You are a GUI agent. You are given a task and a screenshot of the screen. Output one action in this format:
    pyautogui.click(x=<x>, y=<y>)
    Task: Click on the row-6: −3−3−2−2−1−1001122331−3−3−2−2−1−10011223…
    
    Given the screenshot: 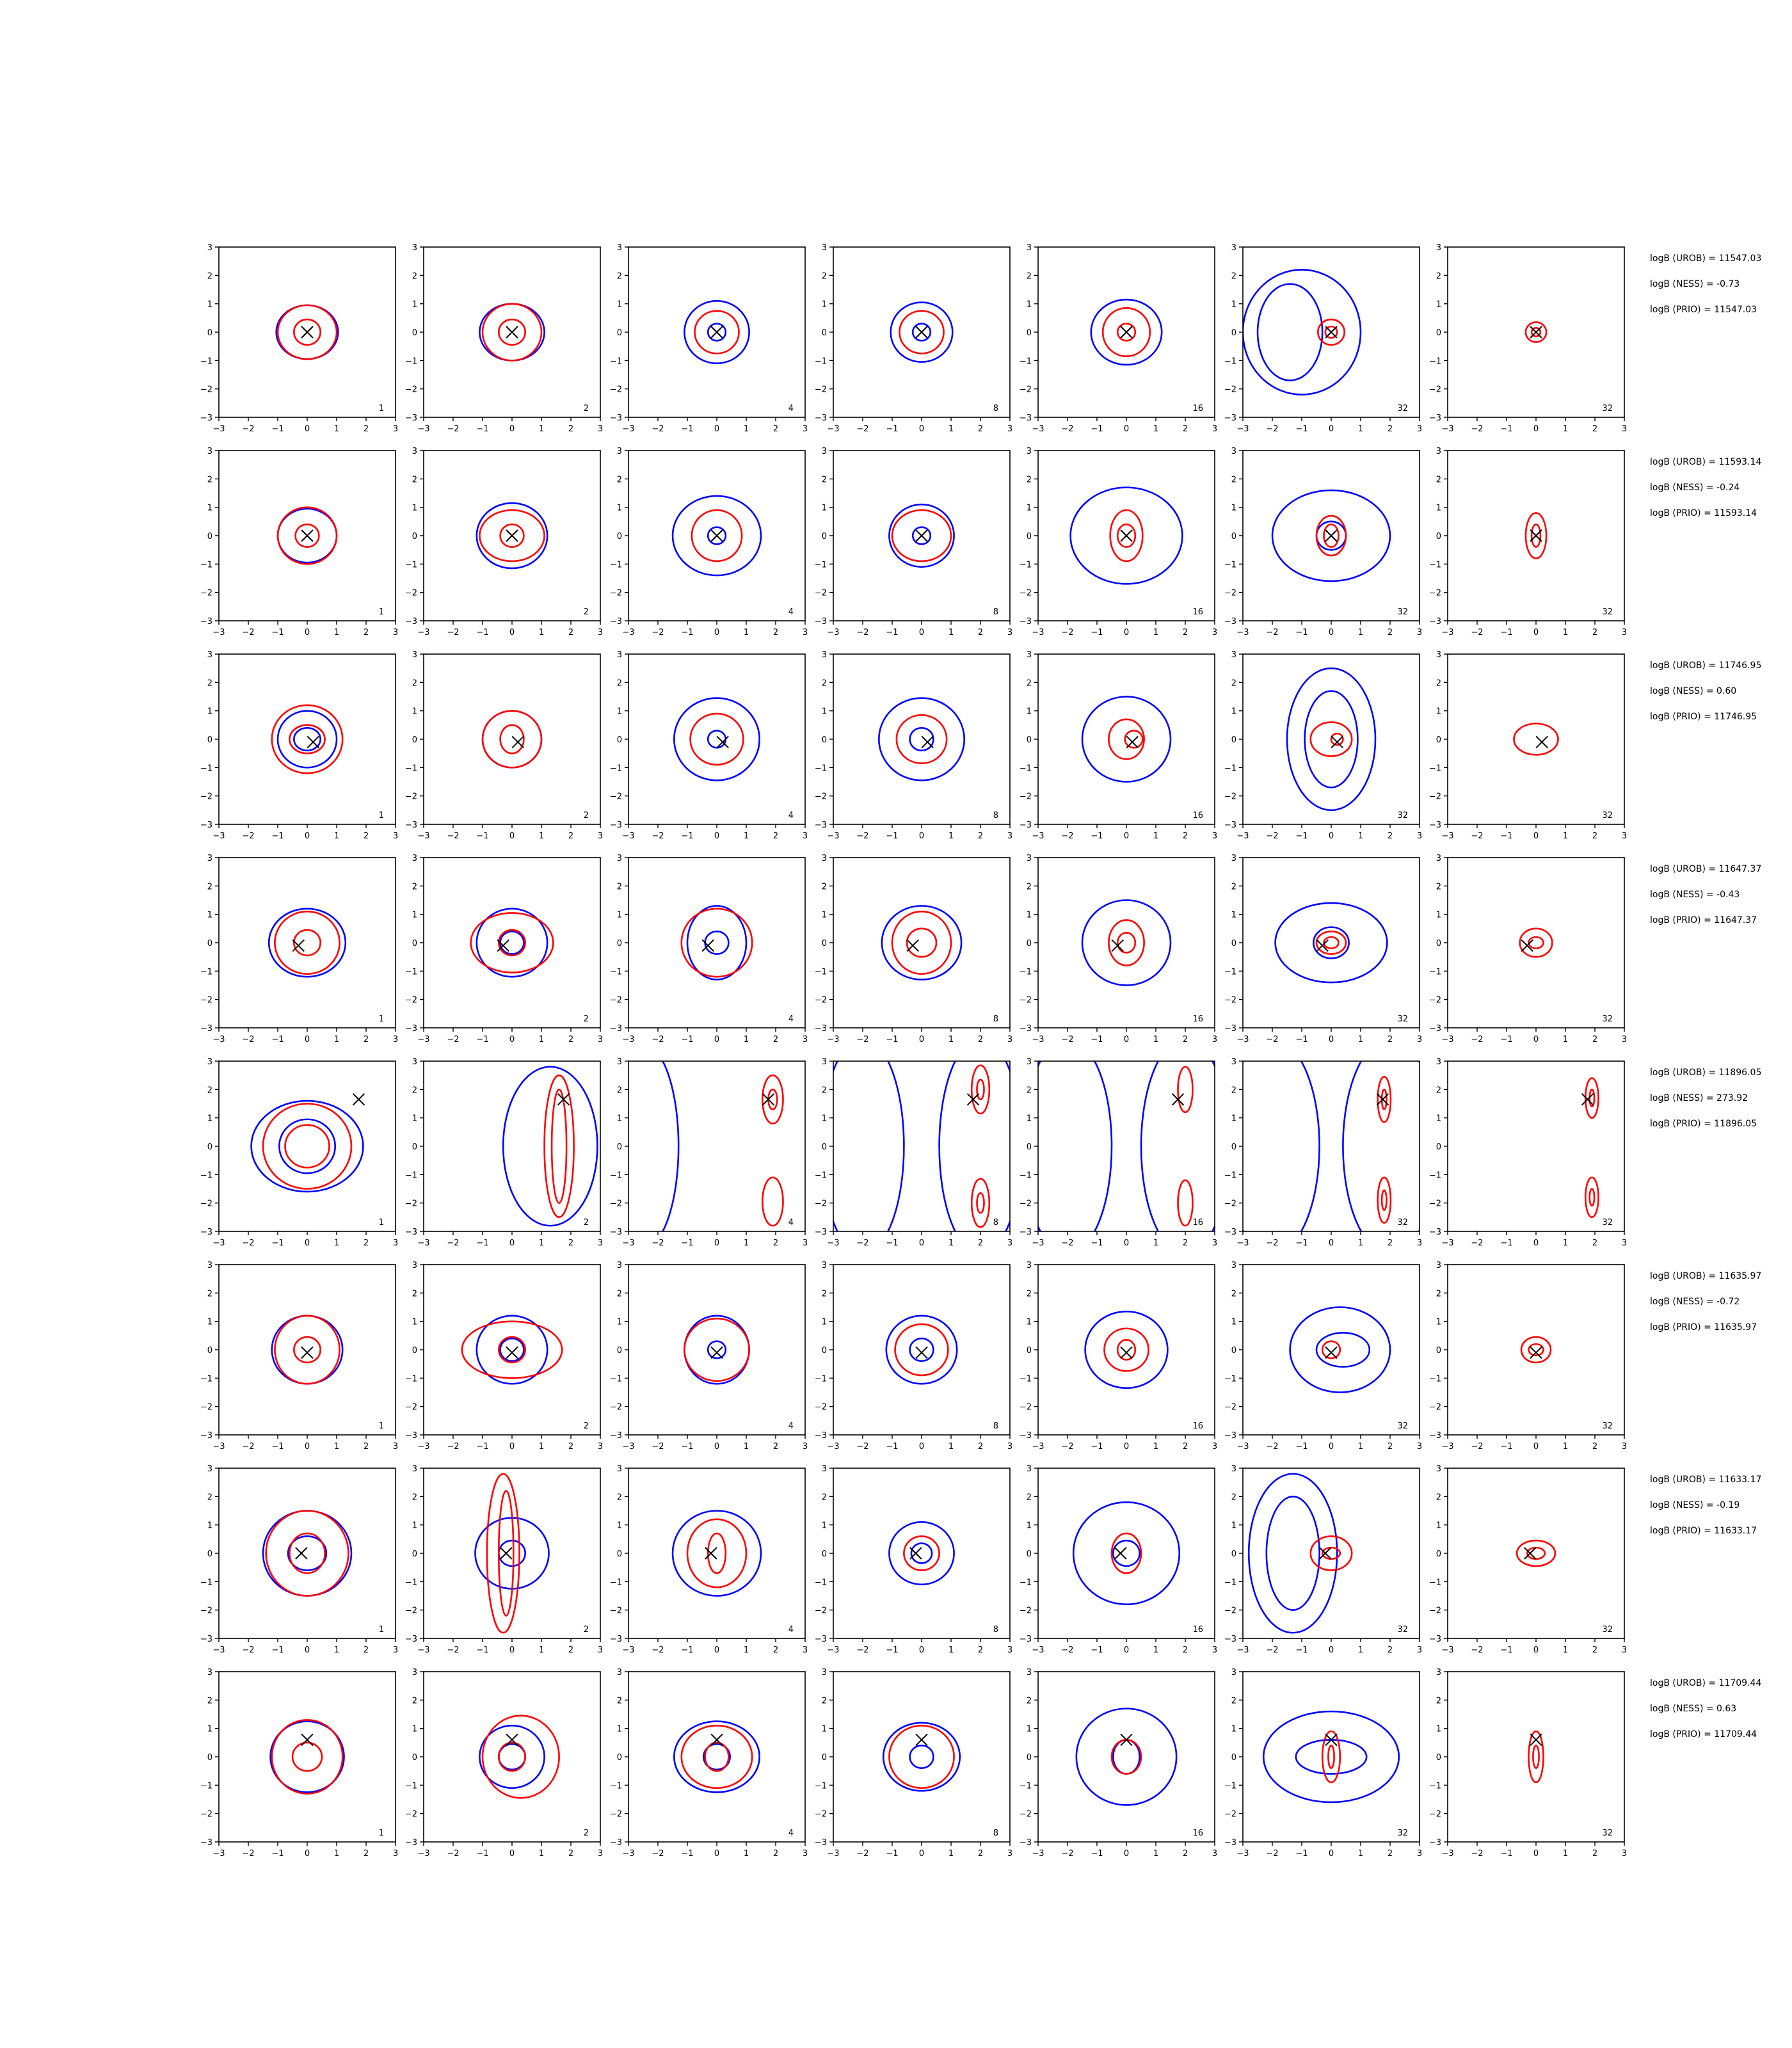 What is the action you would take?
    pyautogui.click(x=981, y=1356)
    